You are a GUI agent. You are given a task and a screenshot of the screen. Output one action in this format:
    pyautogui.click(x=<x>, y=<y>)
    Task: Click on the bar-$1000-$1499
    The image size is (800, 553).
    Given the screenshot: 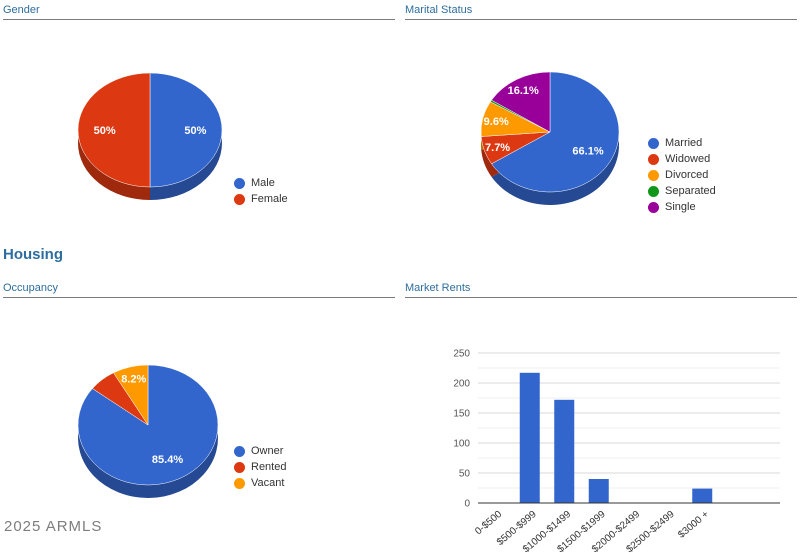 What is the action you would take?
    pyautogui.click(x=564, y=451)
    